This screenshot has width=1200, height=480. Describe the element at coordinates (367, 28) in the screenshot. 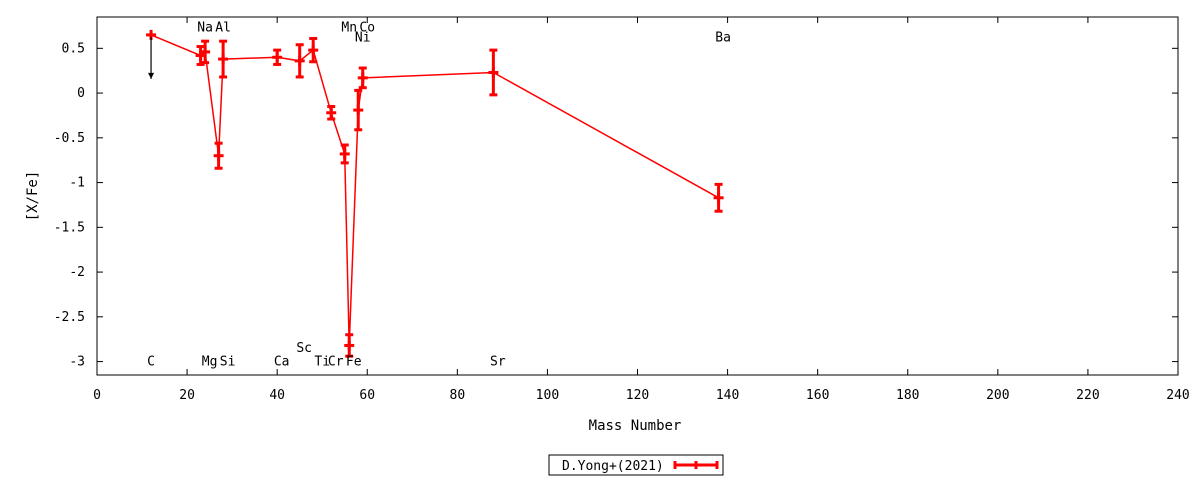

I see `element-label: Co` at that location.